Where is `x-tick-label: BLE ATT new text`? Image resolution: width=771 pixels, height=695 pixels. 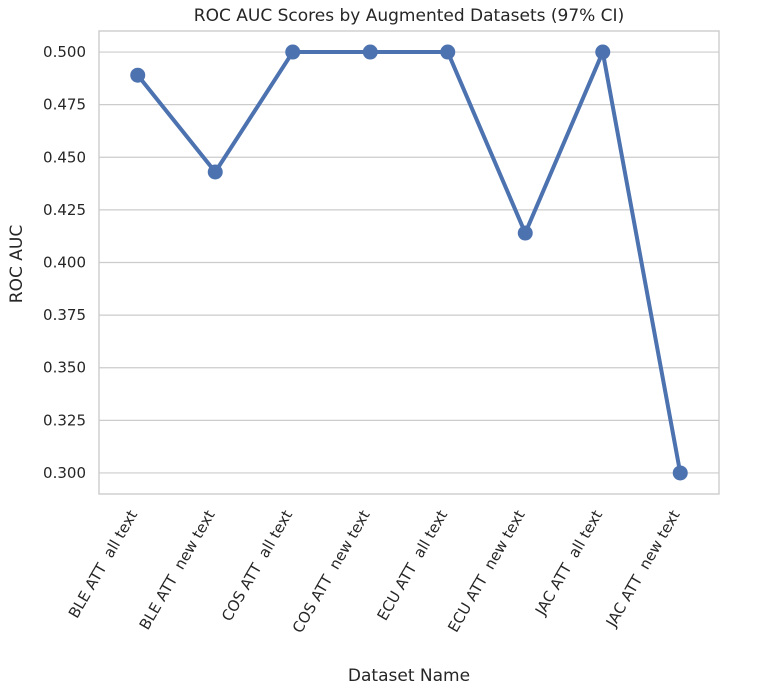
x-tick-label: BLE ATT new text is located at coordinates (177, 570).